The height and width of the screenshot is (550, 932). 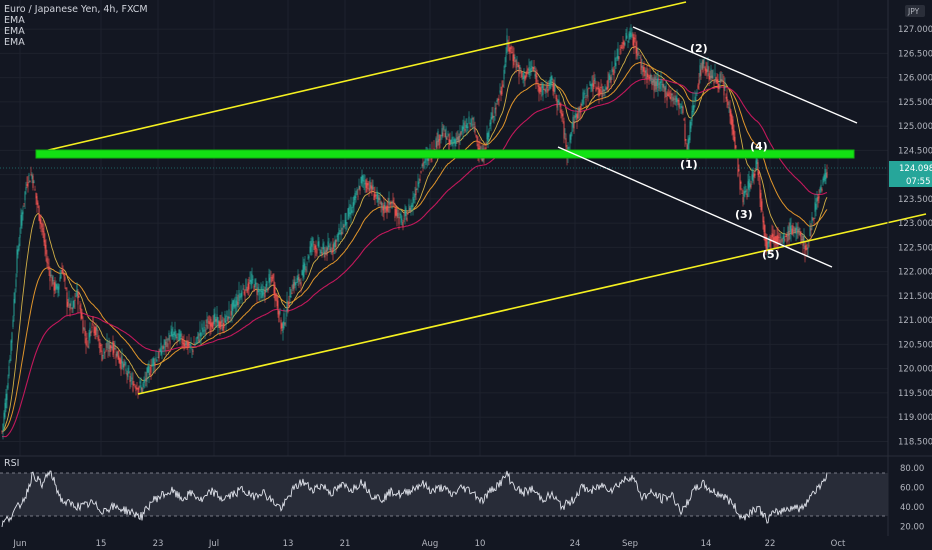 I want to click on indicator-ema-2: EMA, so click(x=14, y=31).